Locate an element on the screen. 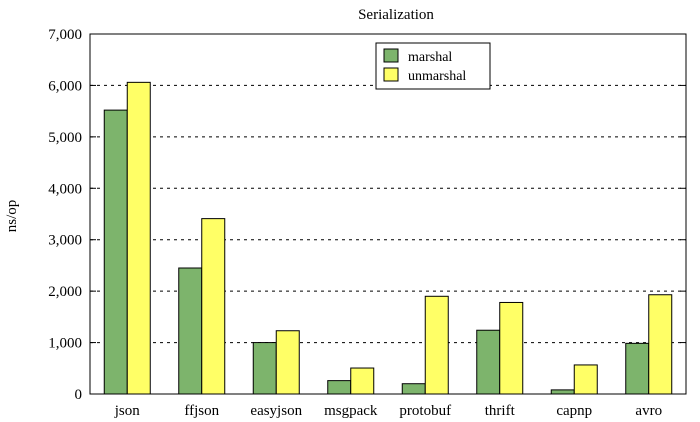 This screenshot has height=422, width=700. x-tick-label: thrift is located at coordinates (500, 411).